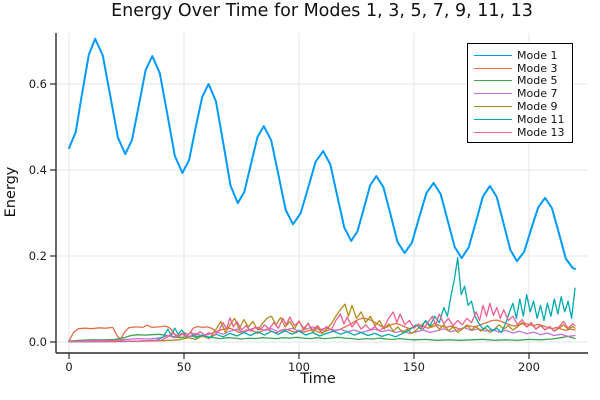 This screenshot has height=400, width=600. I want to click on legend-entry-mode-7: Mode 7, so click(520, 93).